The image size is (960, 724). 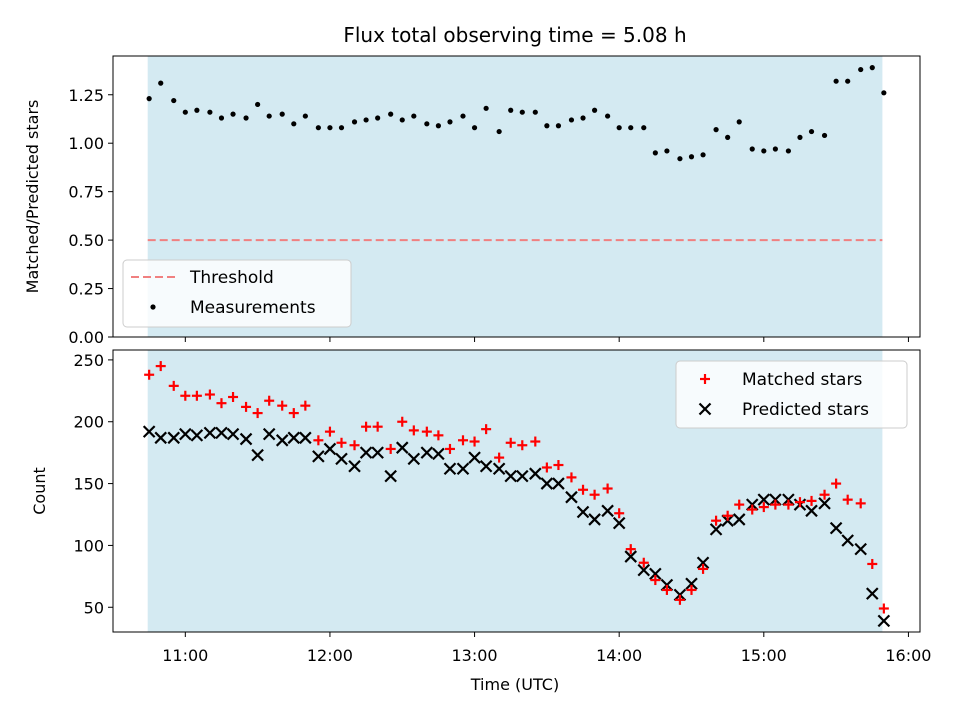 I want to click on count-y-tick-label: 150, so click(x=88, y=484).